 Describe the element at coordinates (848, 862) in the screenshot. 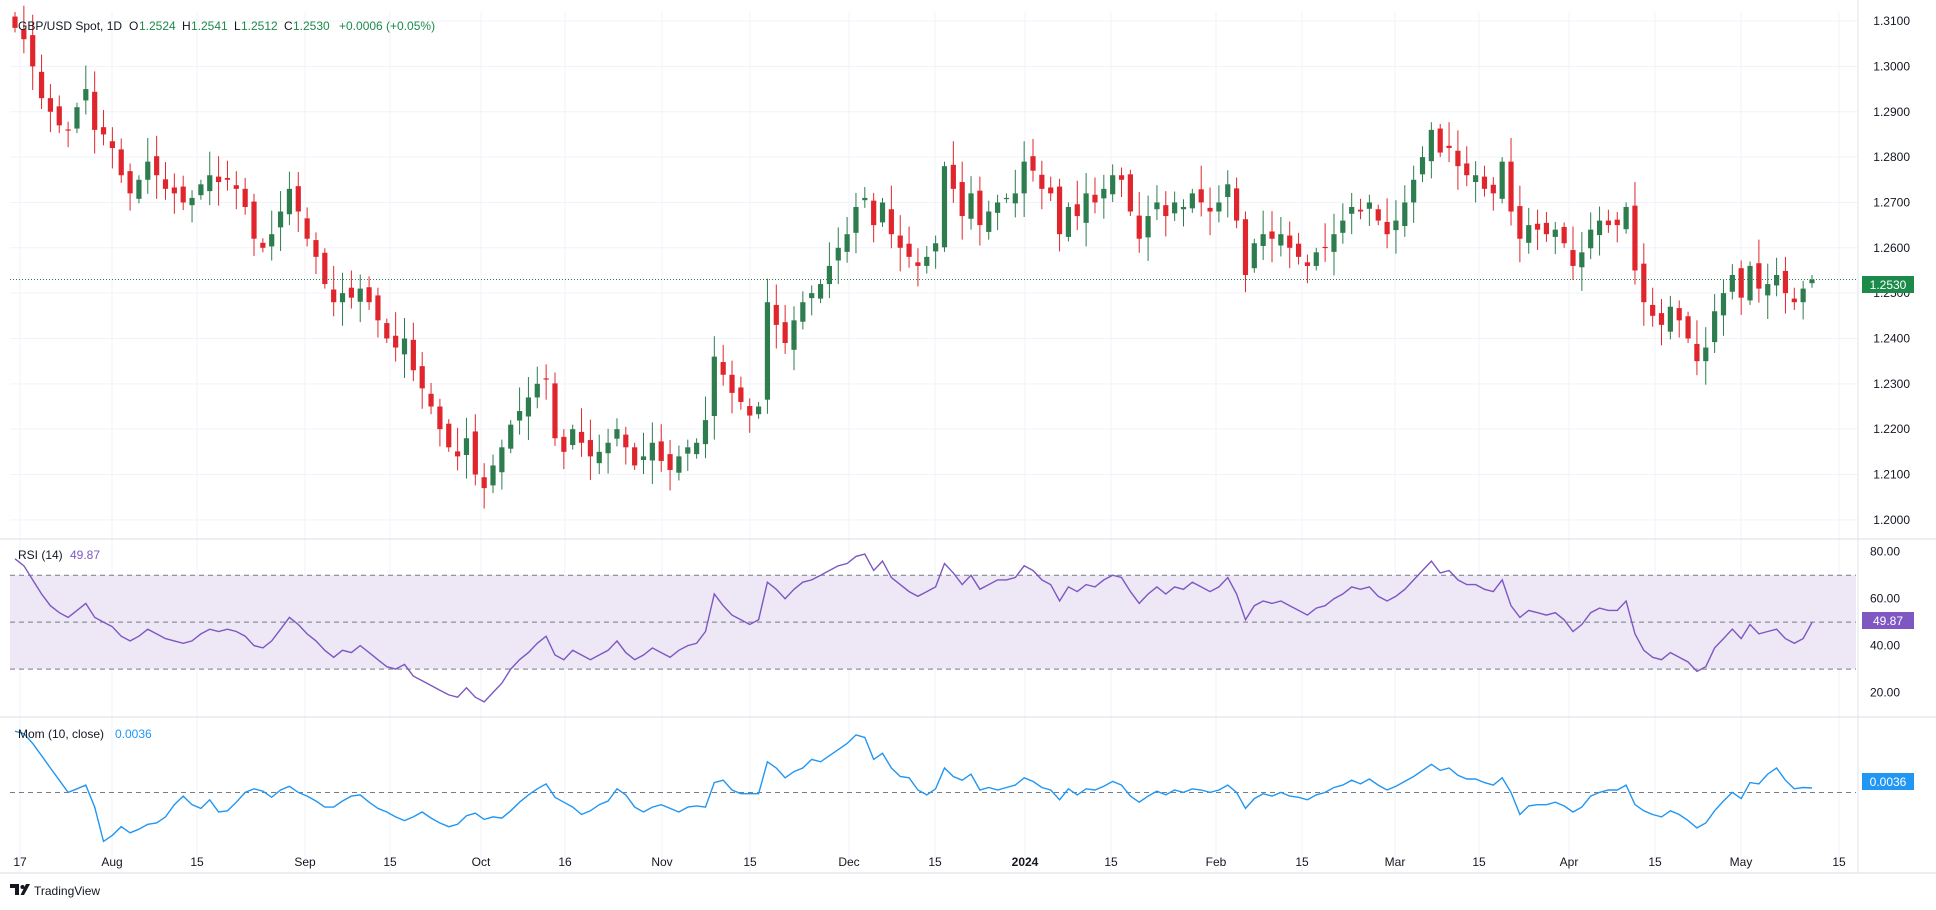

I see `time-tick-label: Dec` at that location.